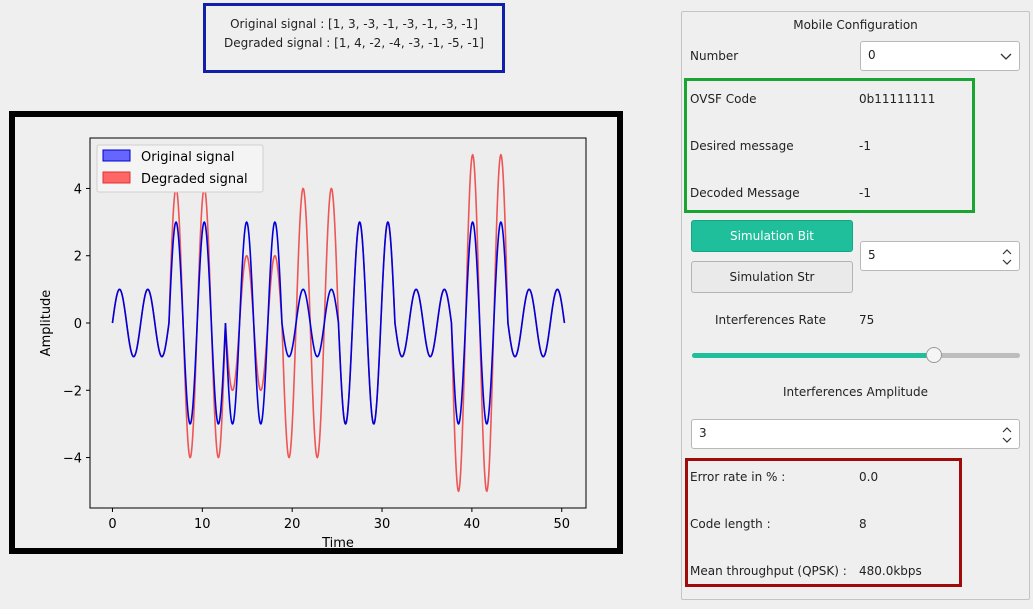 This screenshot has height=609, width=1033. What do you see at coordinates (829, 145) in the screenshot?
I see `message-info-box` at bounding box center [829, 145].